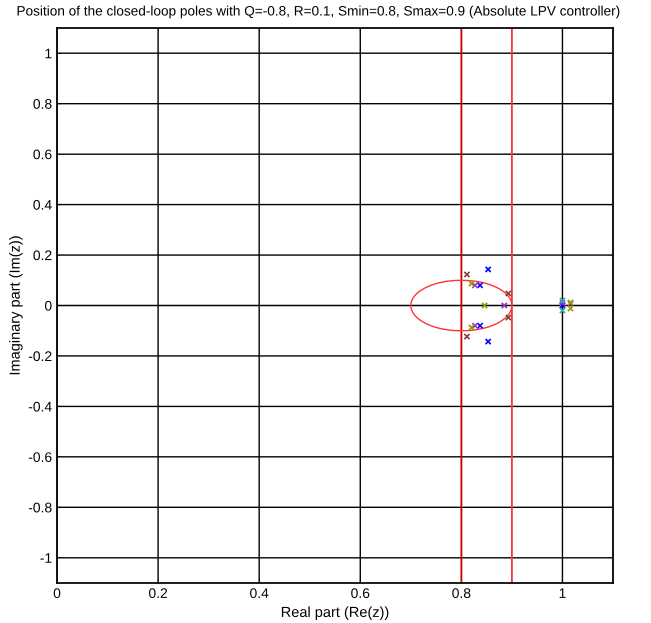 The width and height of the screenshot is (651, 623). Describe the element at coordinates (48, 53) in the screenshot. I see `y-tick-label: 1` at that location.